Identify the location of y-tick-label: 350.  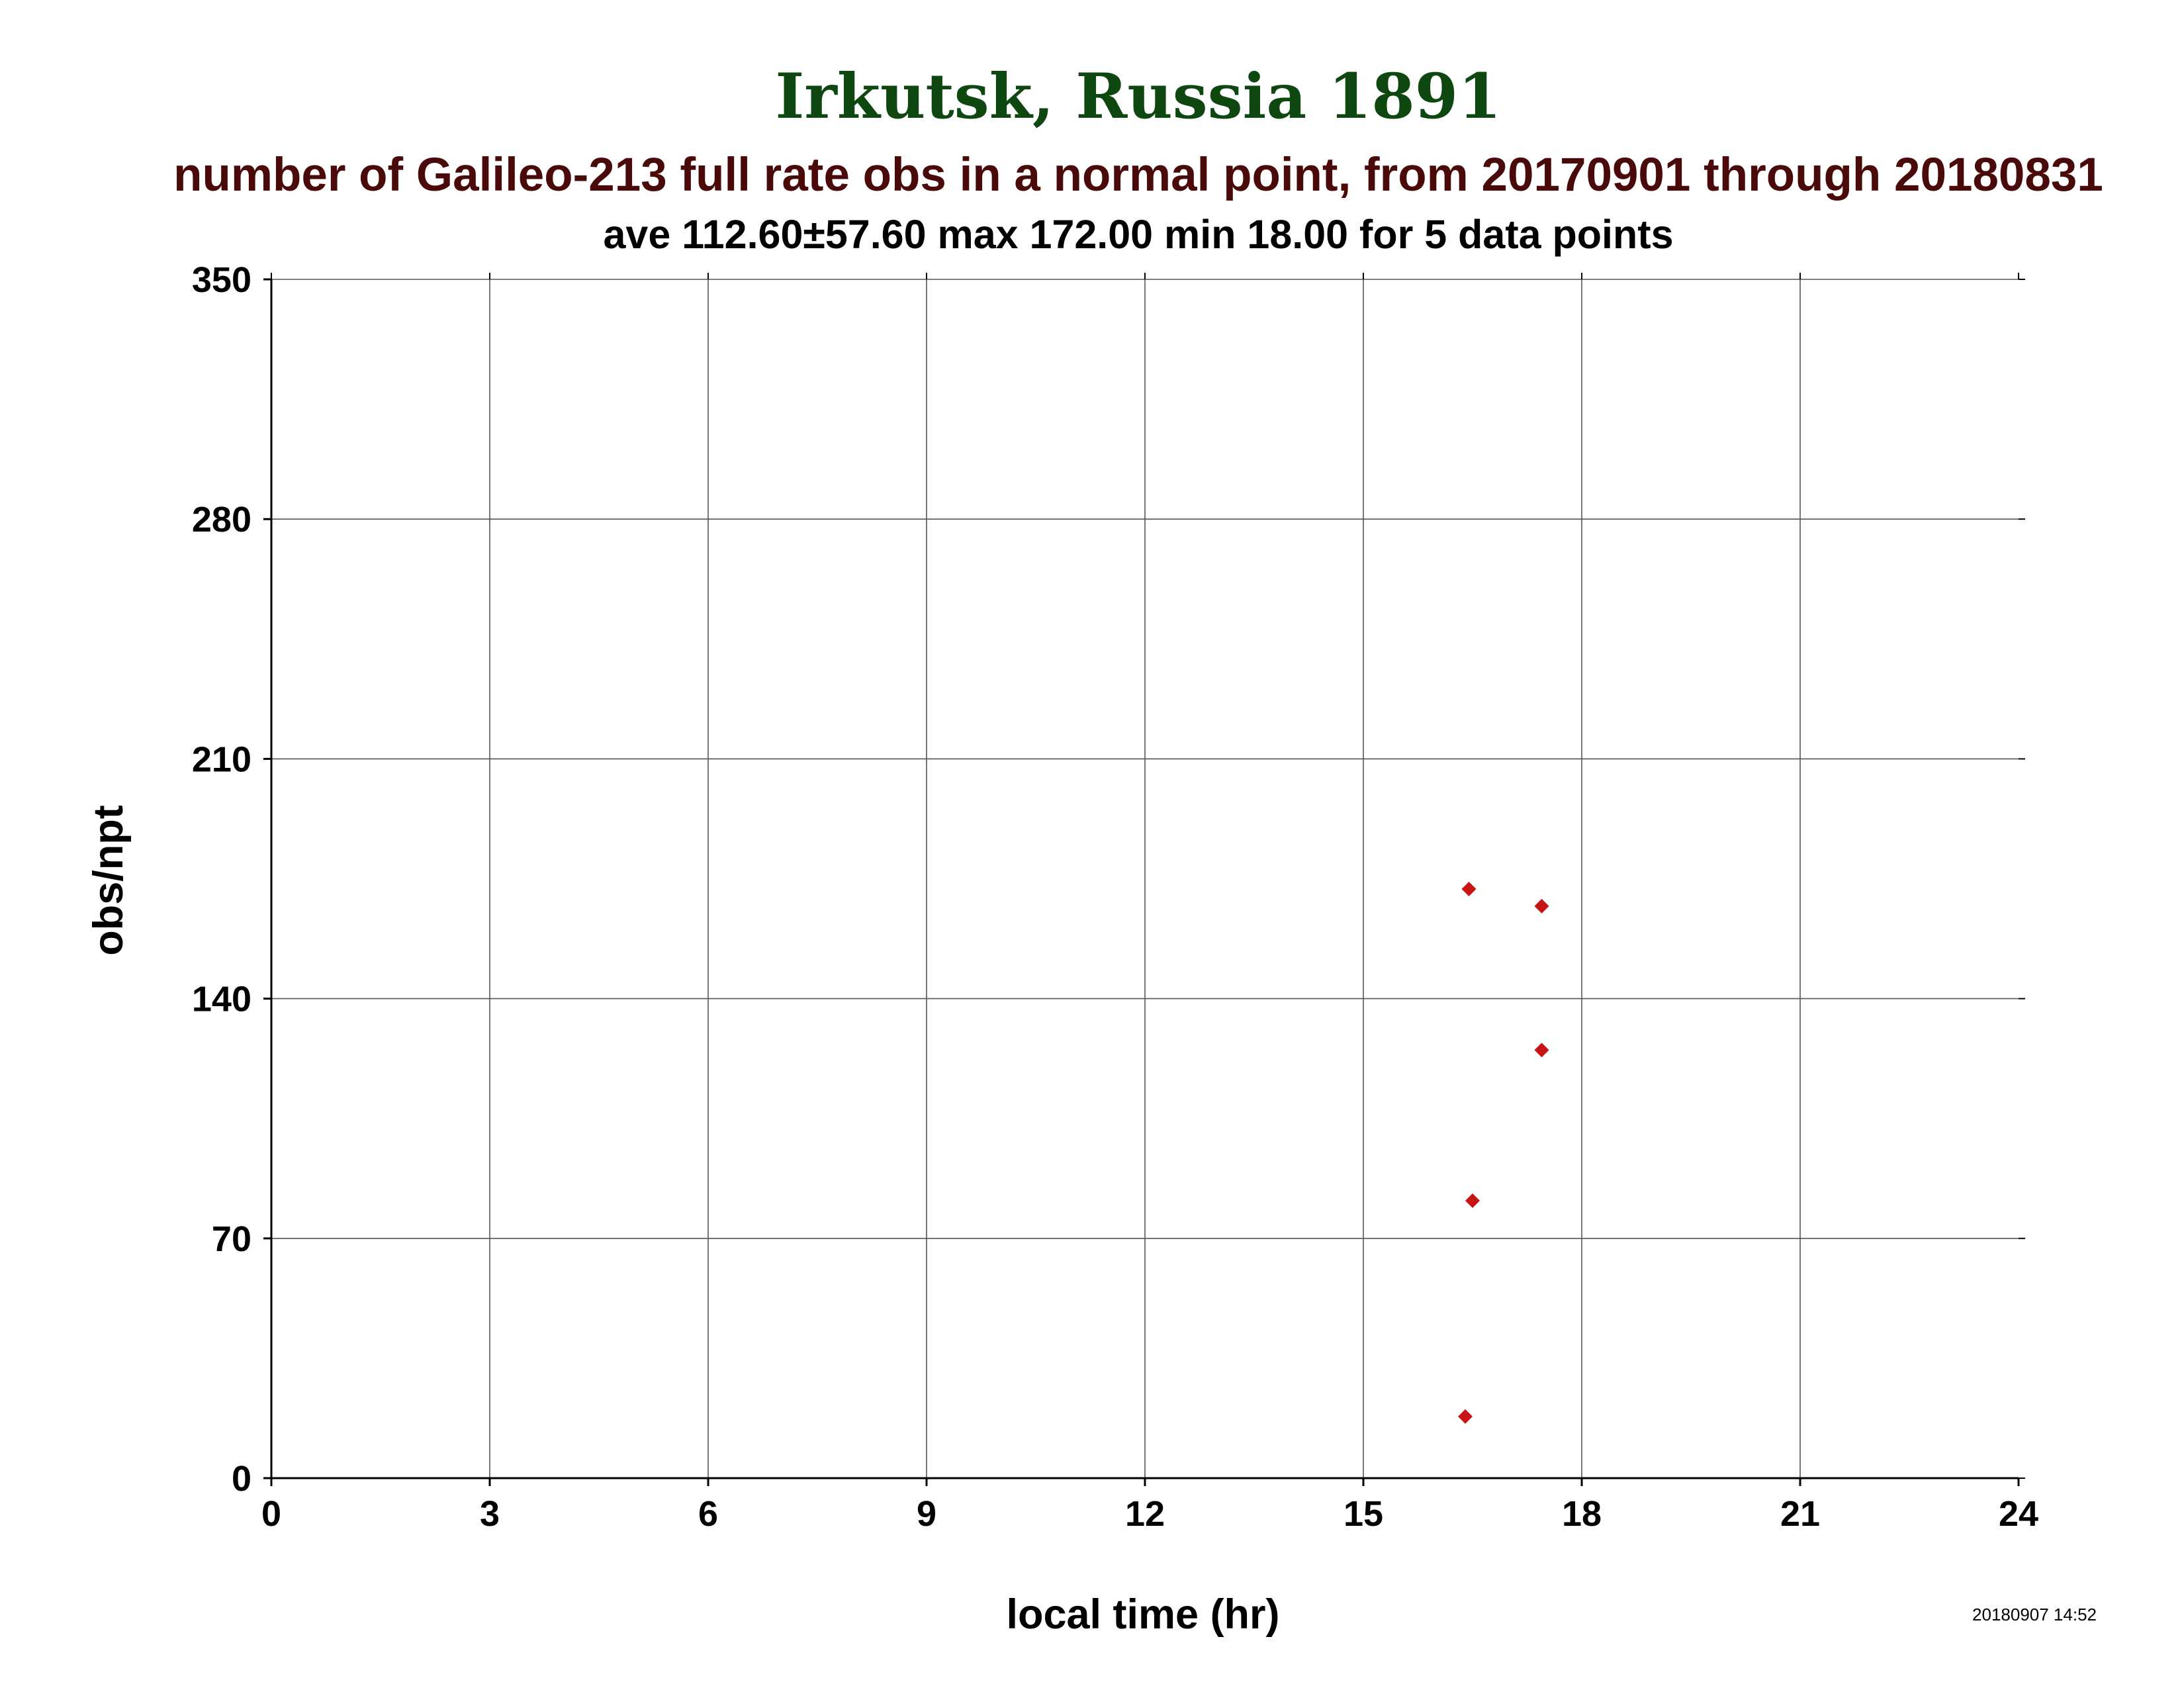
(221, 280).